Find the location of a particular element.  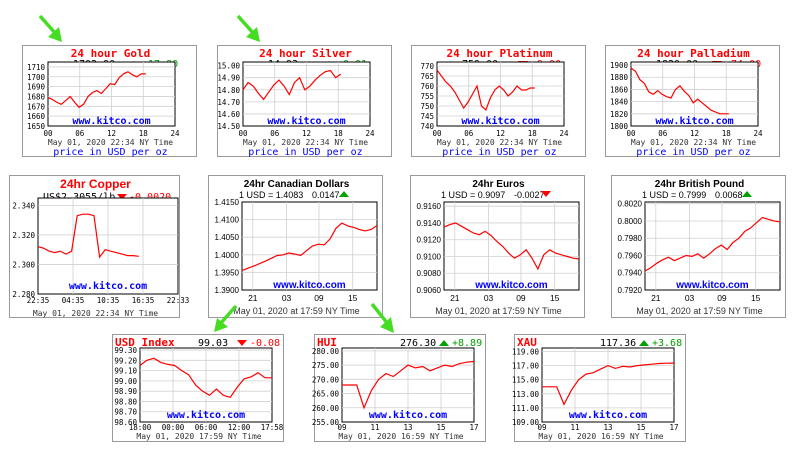

chart-title: 24 hour Platinum is located at coordinates (500, 53).